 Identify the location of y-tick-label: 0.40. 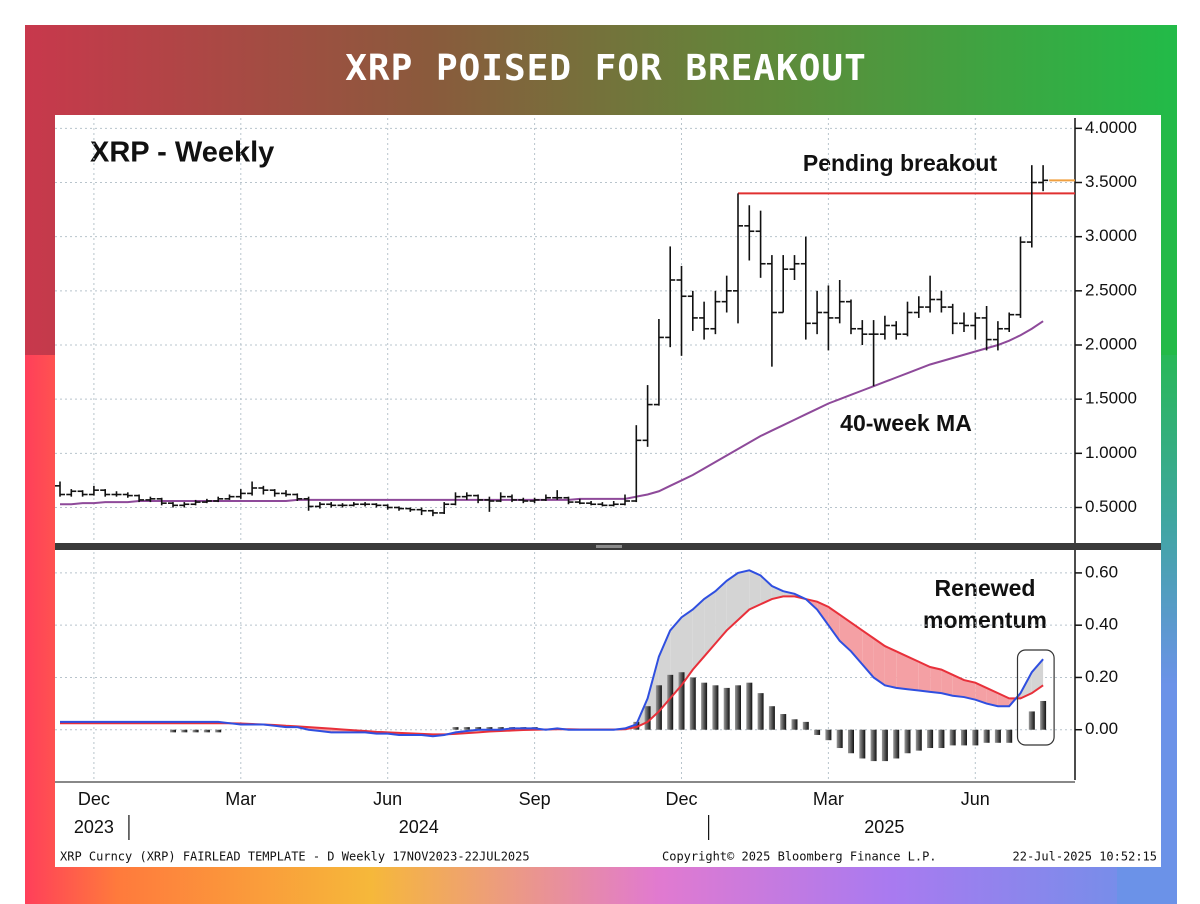
(1101, 624).